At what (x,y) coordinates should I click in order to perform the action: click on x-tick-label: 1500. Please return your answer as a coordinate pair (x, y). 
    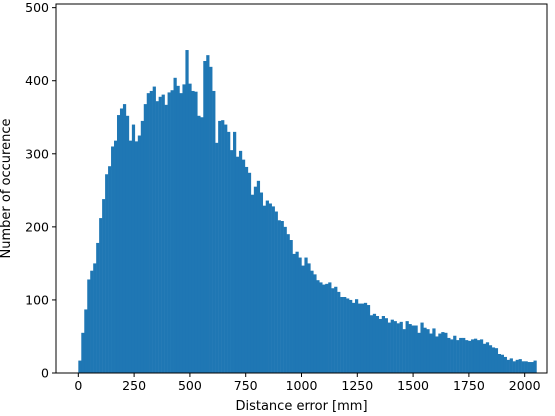
    Looking at the image, I should click on (413, 385).